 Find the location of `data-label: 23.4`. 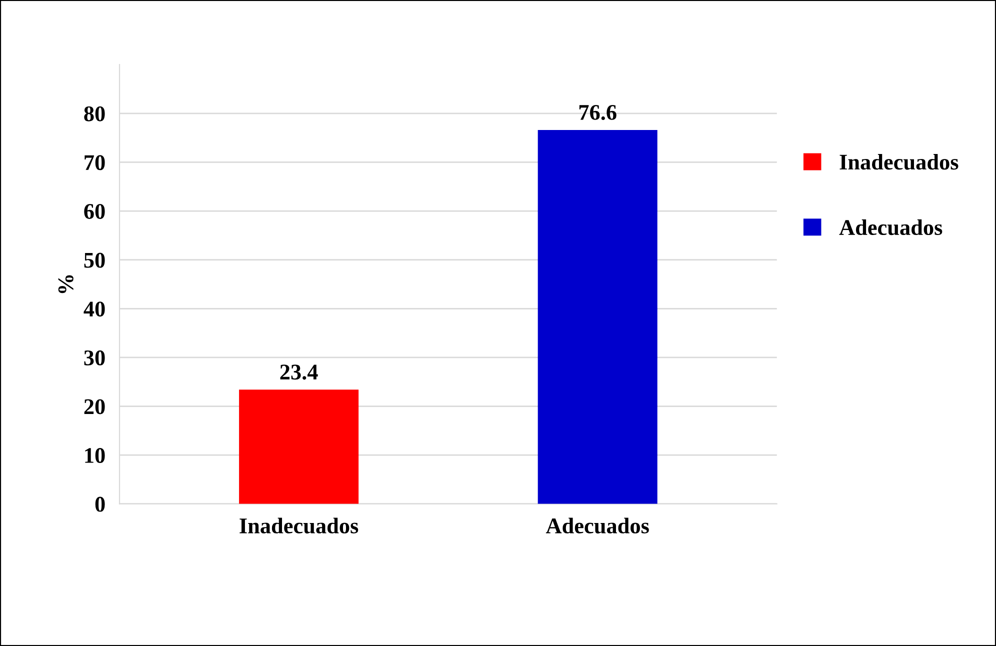

data-label: 23.4 is located at coordinates (299, 372).